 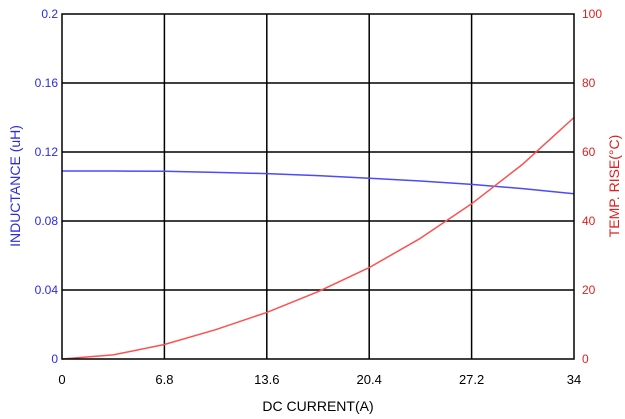 I want to click on x-tick-label: 27.2, so click(x=471, y=379).